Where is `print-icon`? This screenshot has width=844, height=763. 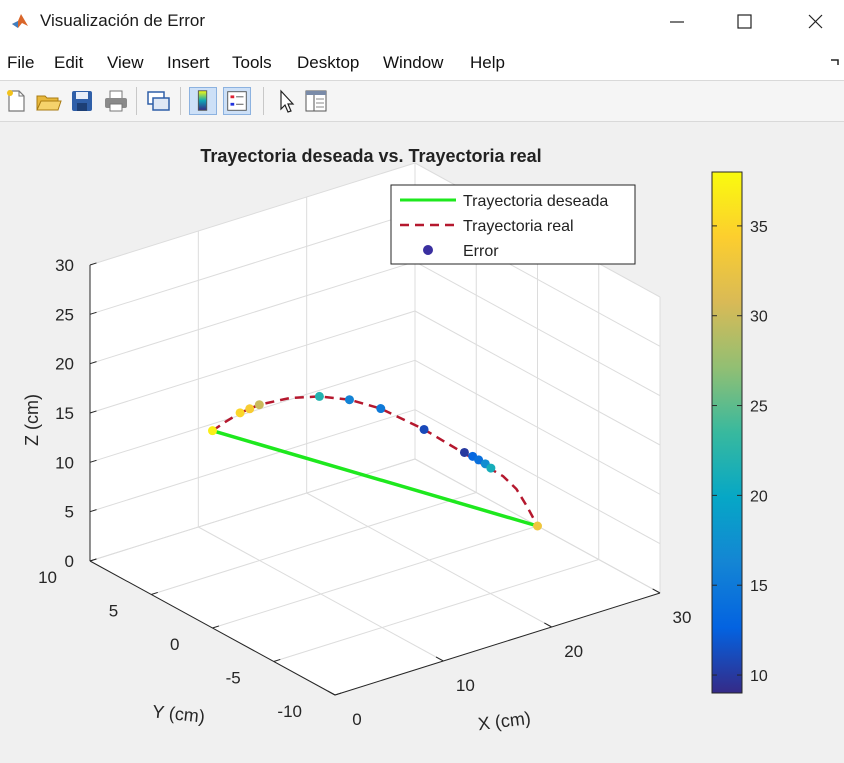
print-icon is located at coordinates (116, 101).